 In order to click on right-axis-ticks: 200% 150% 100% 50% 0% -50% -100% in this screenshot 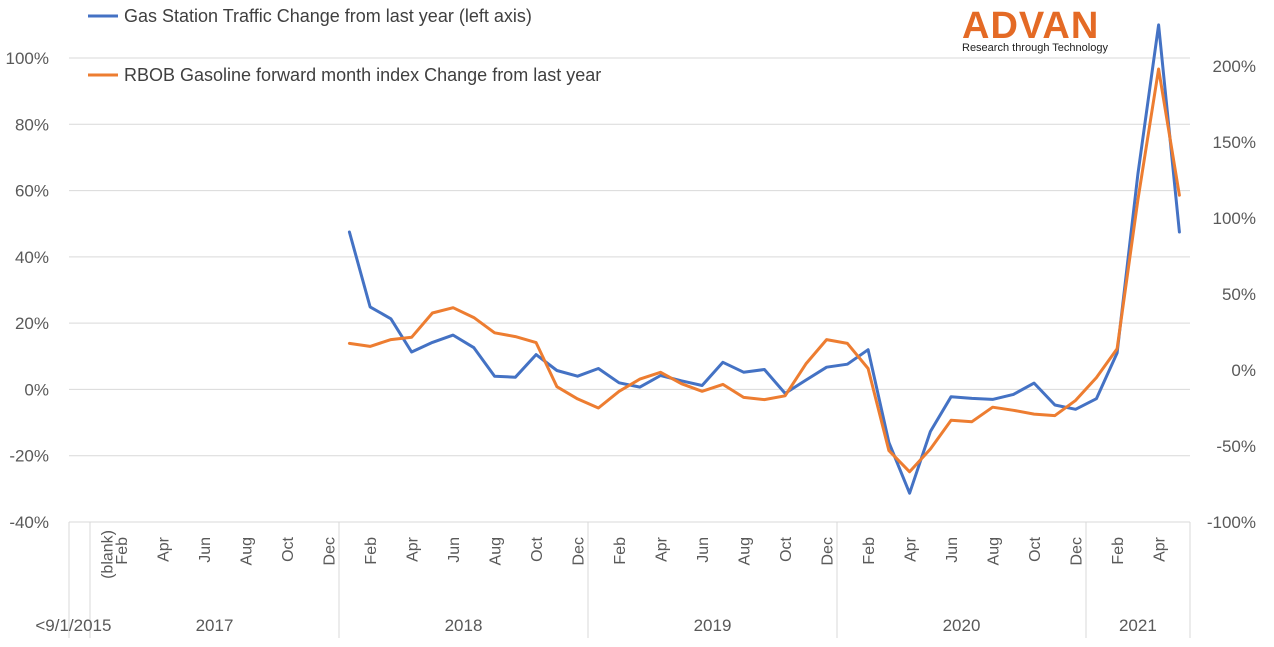, I will do `click(1231, 294)`.